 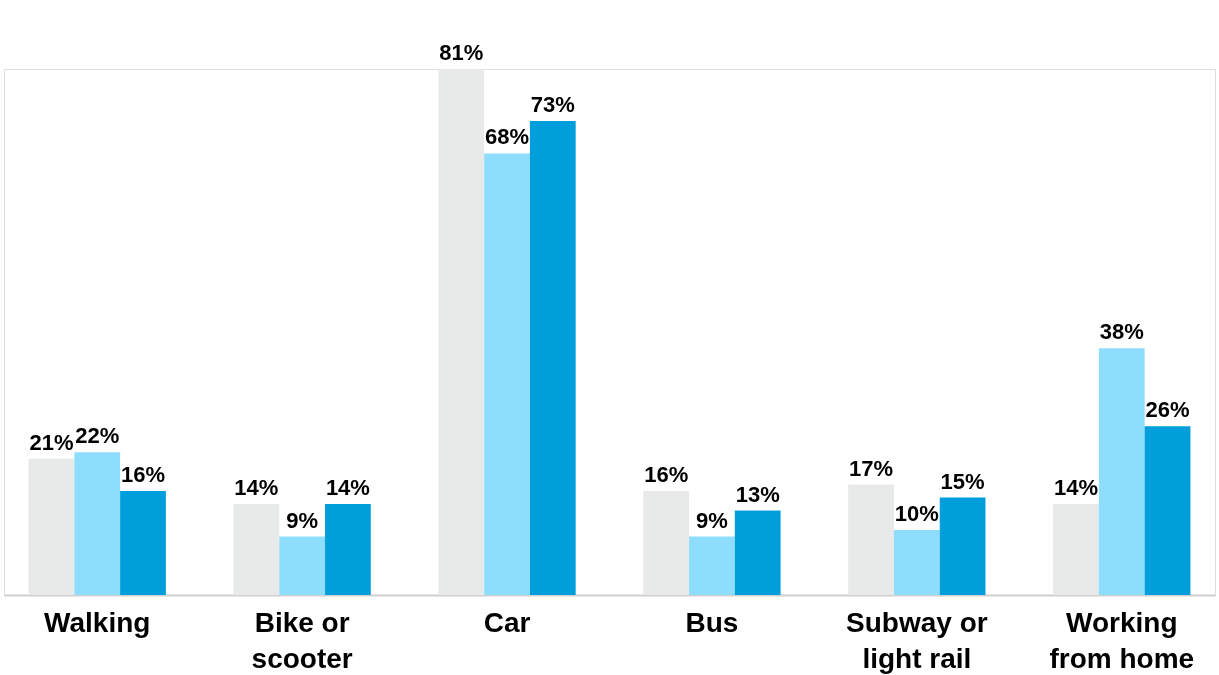 What do you see at coordinates (461, 52) in the screenshot?
I see `data-label: 81%` at bounding box center [461, 52].